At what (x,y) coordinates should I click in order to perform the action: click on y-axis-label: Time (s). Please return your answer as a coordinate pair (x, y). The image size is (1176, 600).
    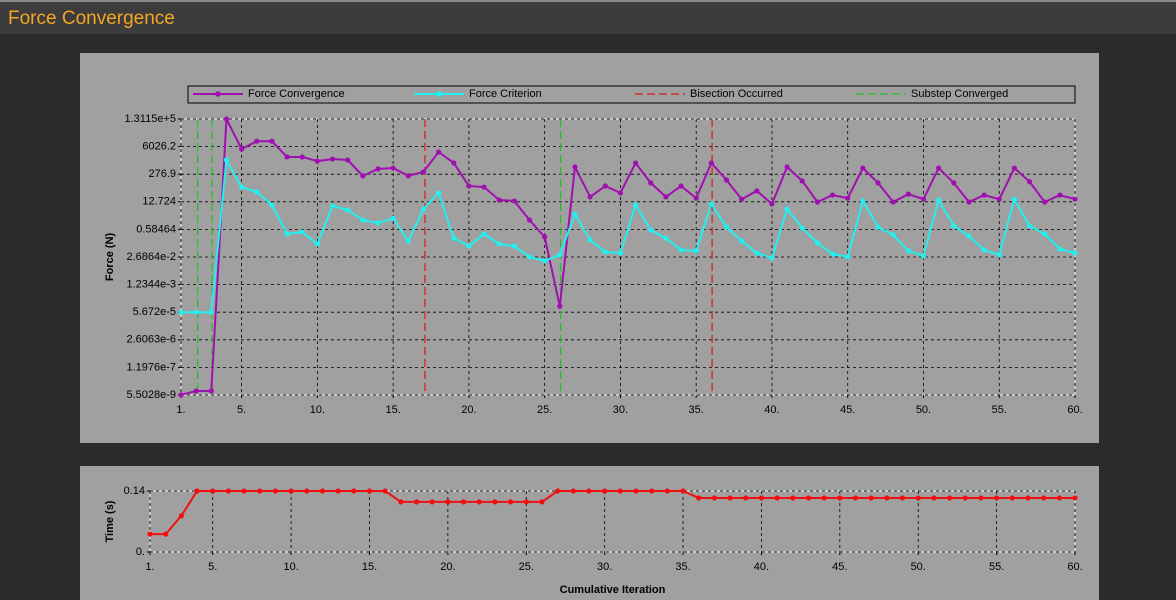
    Looking at the image, I should click on (110, 521).